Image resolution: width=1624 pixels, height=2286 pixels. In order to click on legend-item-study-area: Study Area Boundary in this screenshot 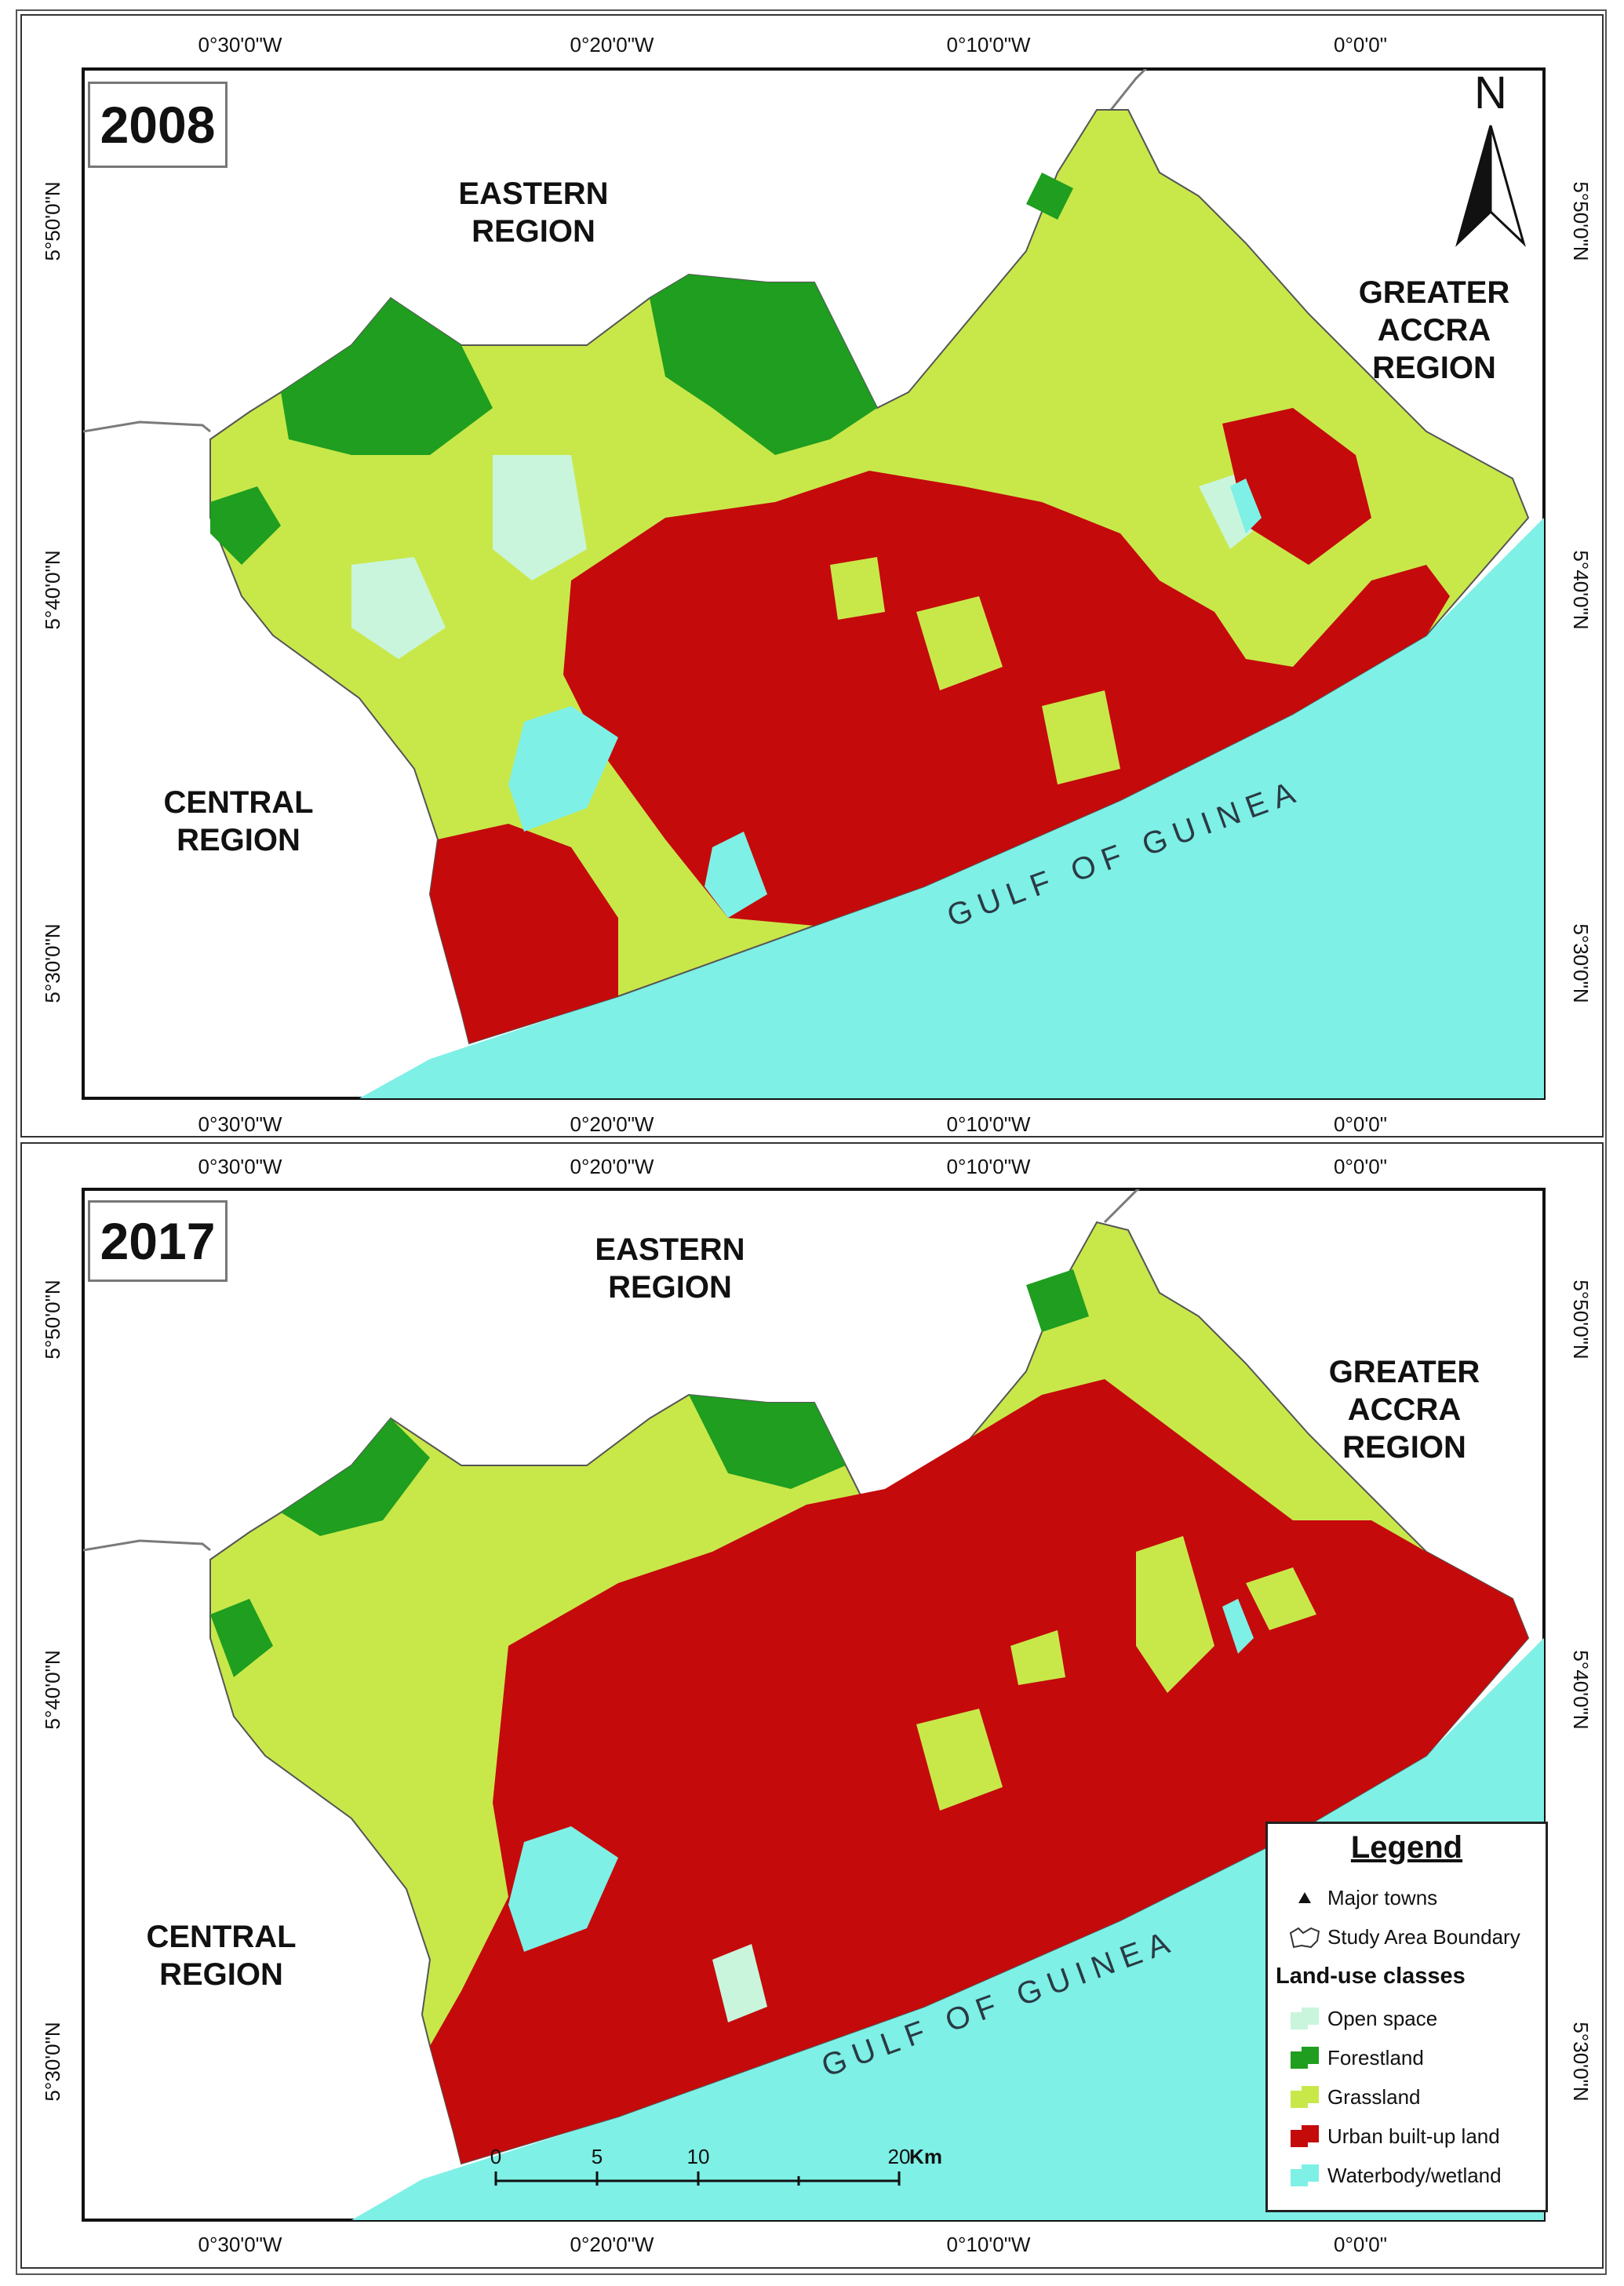, I will do `click(1401, 1937)`.